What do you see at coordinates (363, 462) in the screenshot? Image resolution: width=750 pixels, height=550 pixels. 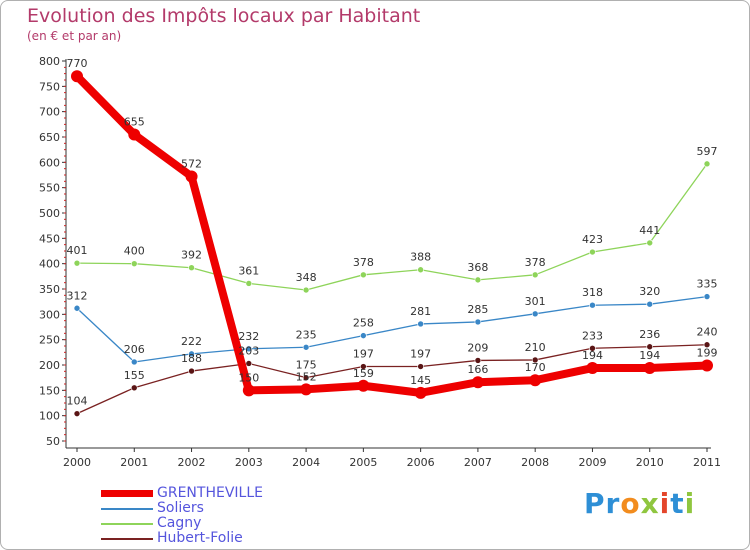 I see `x-tick-label: 2005` at bounding box center [363, 462].